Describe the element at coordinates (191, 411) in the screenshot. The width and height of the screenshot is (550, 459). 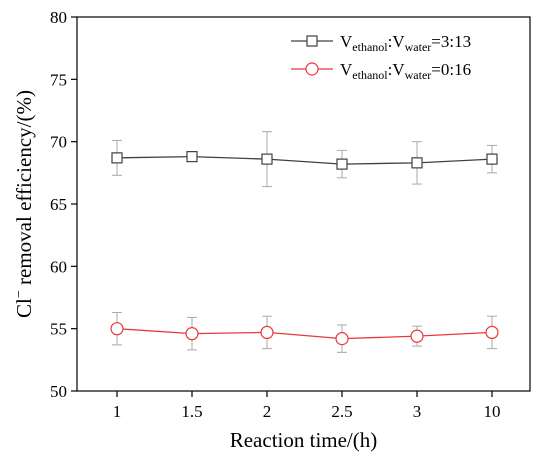
I see `x-tick-label: 1.5` at that location.